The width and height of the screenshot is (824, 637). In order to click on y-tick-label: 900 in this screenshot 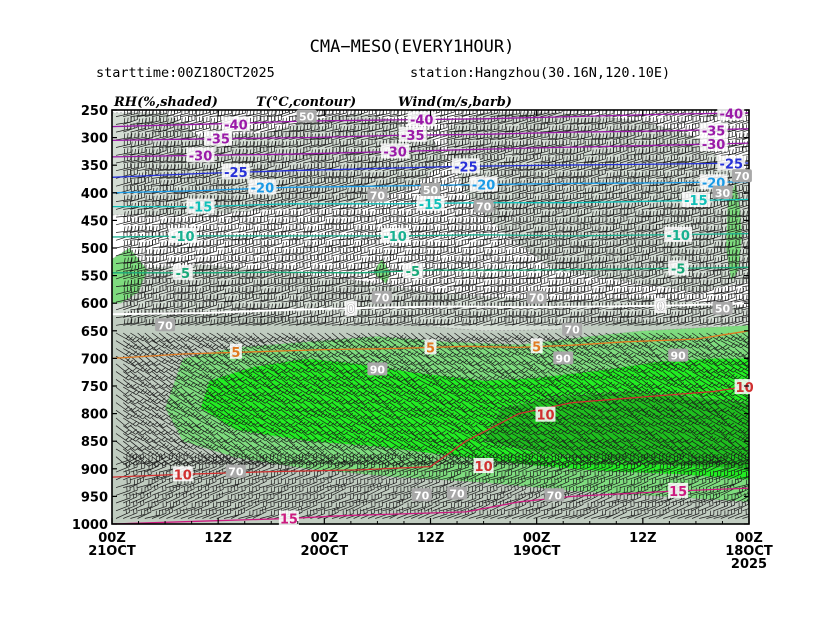, I will do `click(94, 470)`.